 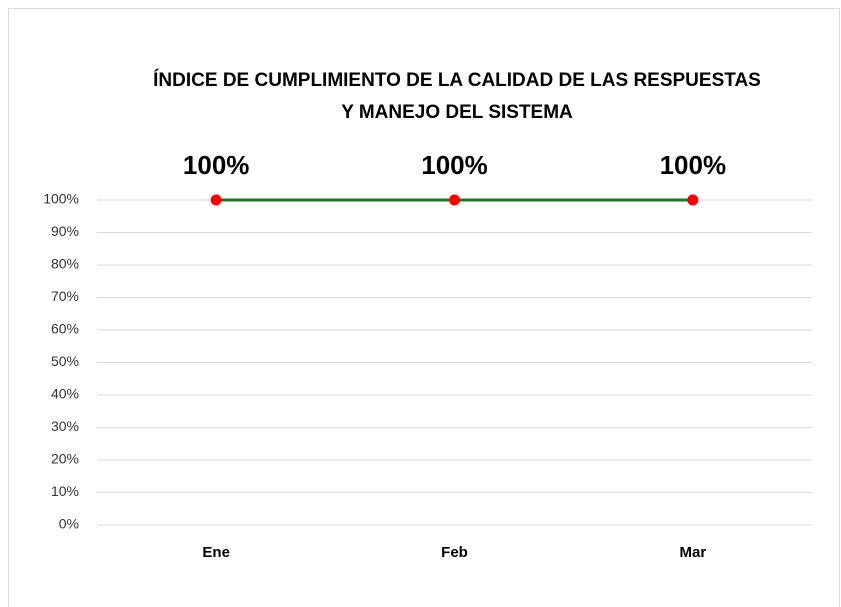 What do you see at coordinates (65, 426) in the screenshot?
I see `y-tick-label: 30%` at bounding box center [65, 426].